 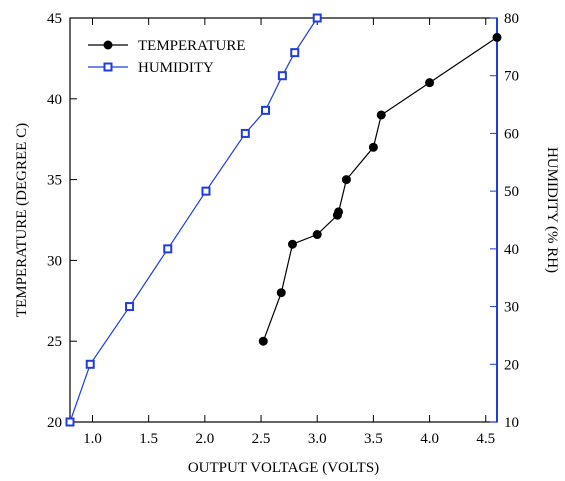 What do you see at coordinates (92, 439) in the screenshot?
I see `x-tick-label: 1.0` at bounding box center [92, 439].